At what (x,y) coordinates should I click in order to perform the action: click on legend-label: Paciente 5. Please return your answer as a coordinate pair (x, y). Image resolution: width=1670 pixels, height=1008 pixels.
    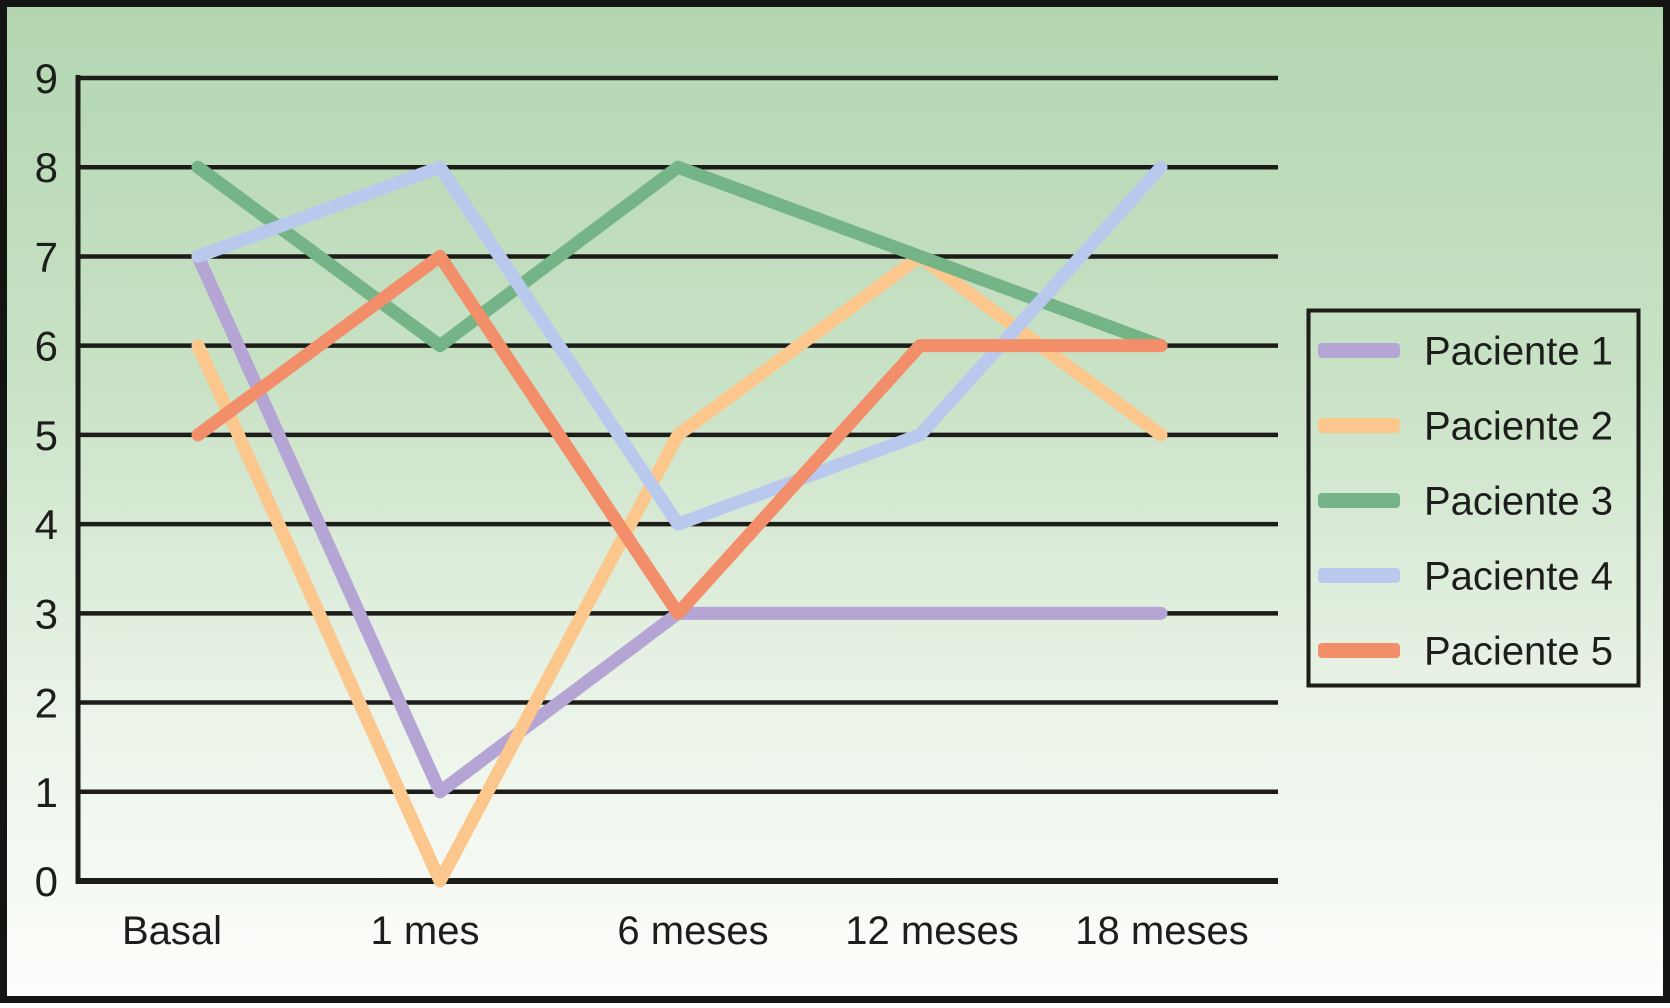
    Looking at the image, I should click on (1518, 652).